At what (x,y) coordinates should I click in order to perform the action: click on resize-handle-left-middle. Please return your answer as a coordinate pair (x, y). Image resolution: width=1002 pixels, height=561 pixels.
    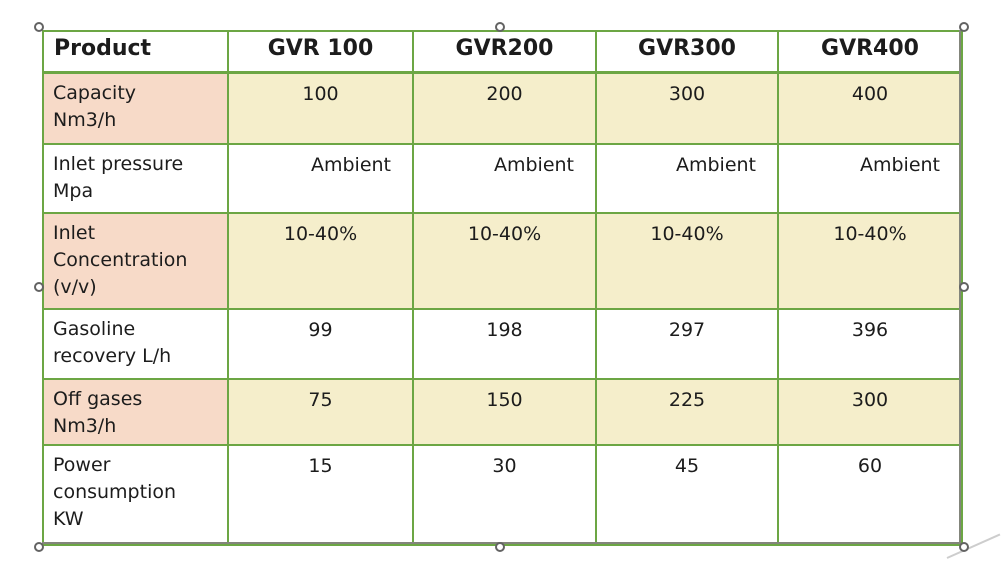
    Looking at the image, I should click on (39, 287).